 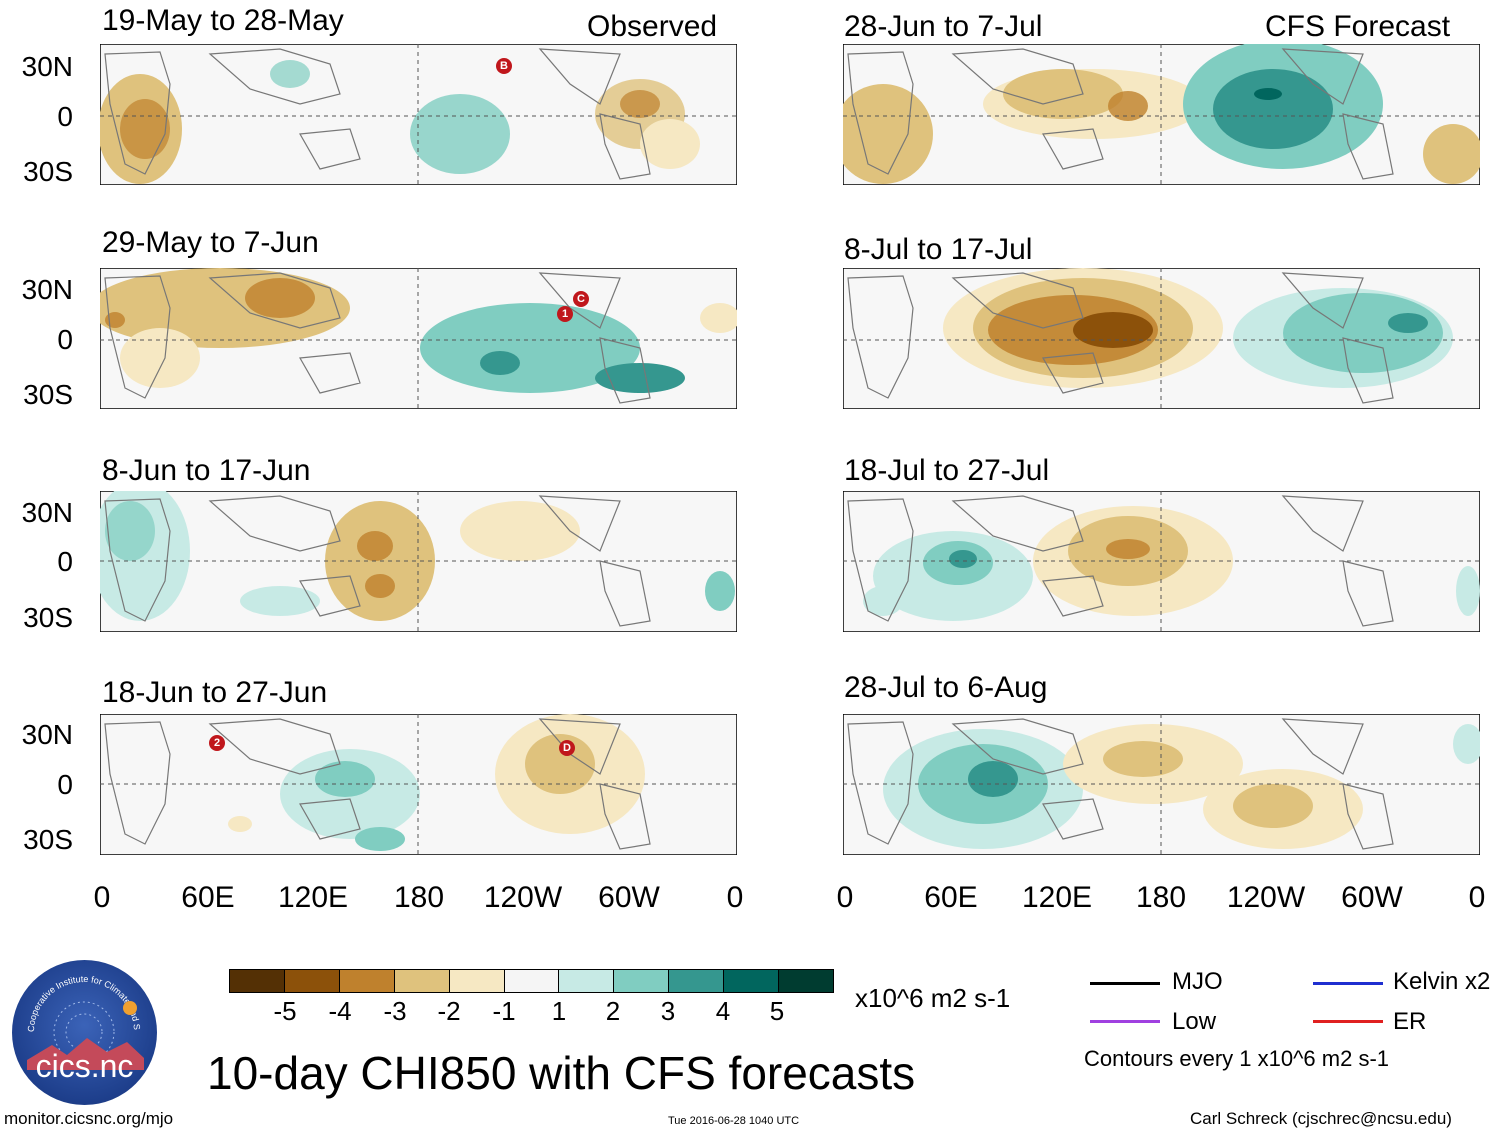 I want to click on legend-line-low, so click(x=1125, y=1021).